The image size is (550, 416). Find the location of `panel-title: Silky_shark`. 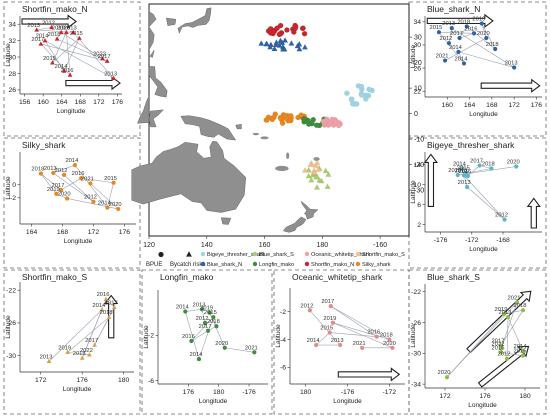

panel-title: Silky_shark is located at coordinates (44, 145).